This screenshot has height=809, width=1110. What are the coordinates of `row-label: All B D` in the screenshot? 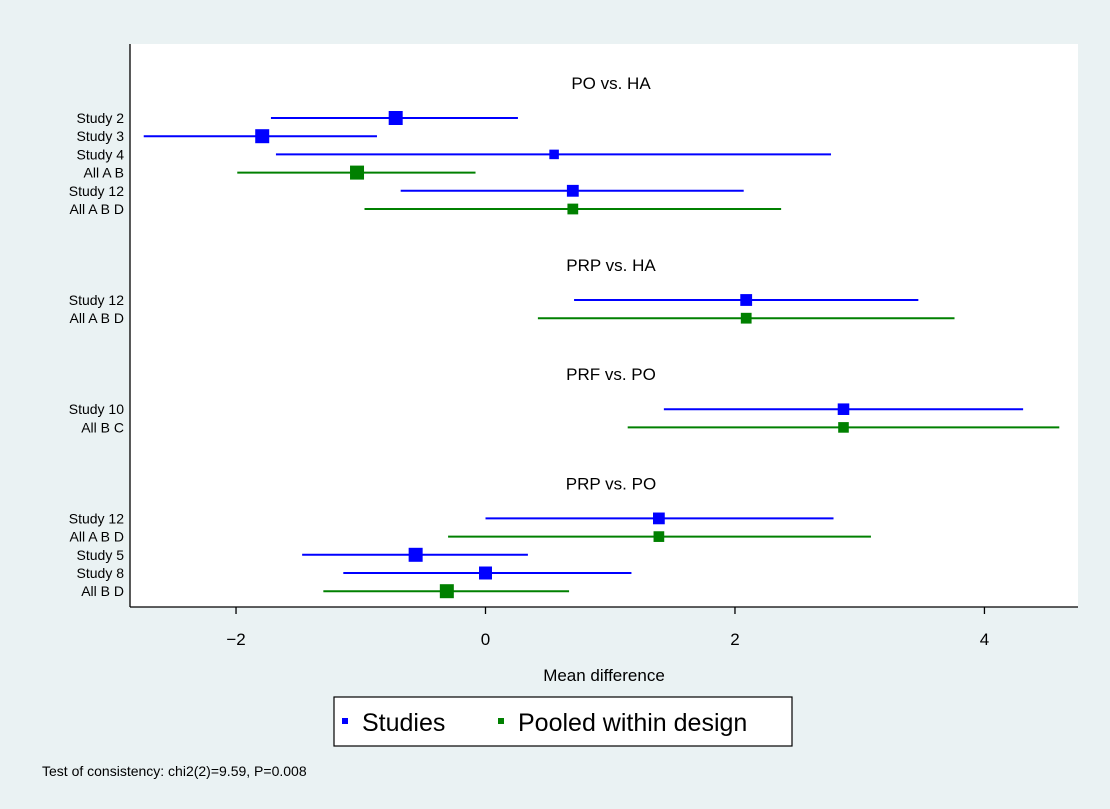 It's located at (102, 591).